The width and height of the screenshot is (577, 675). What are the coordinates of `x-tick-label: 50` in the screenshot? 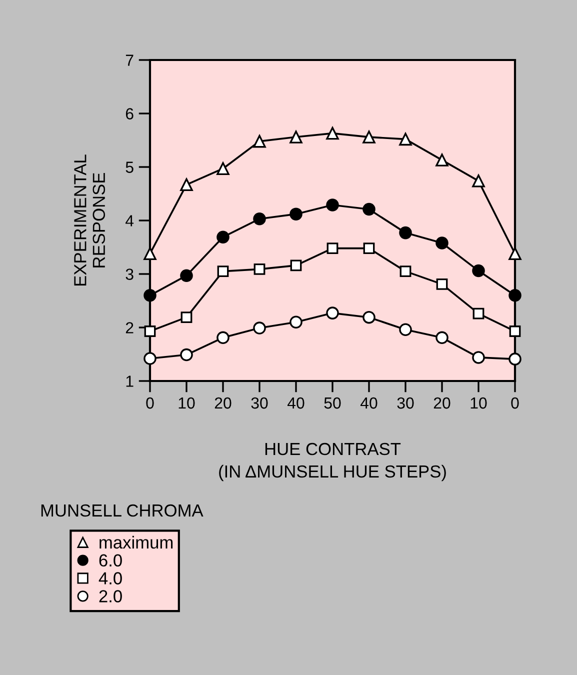 It's located at (332, 403).